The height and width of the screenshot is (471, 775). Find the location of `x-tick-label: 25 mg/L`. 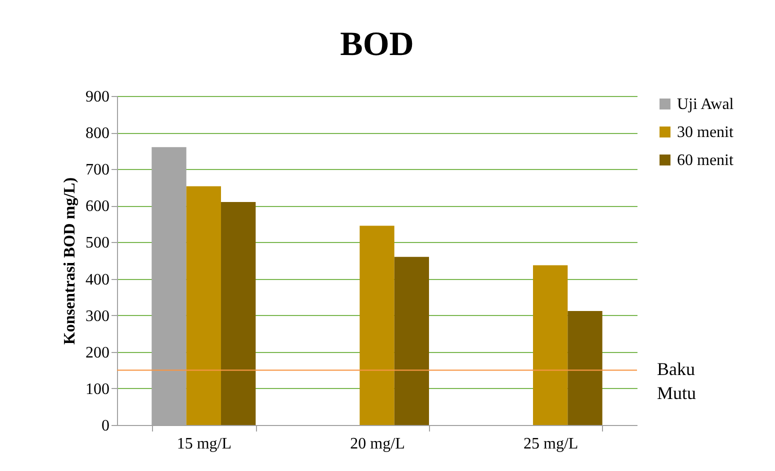

x-tick-label: 25 mg/L is located at coordinates (550, 444).